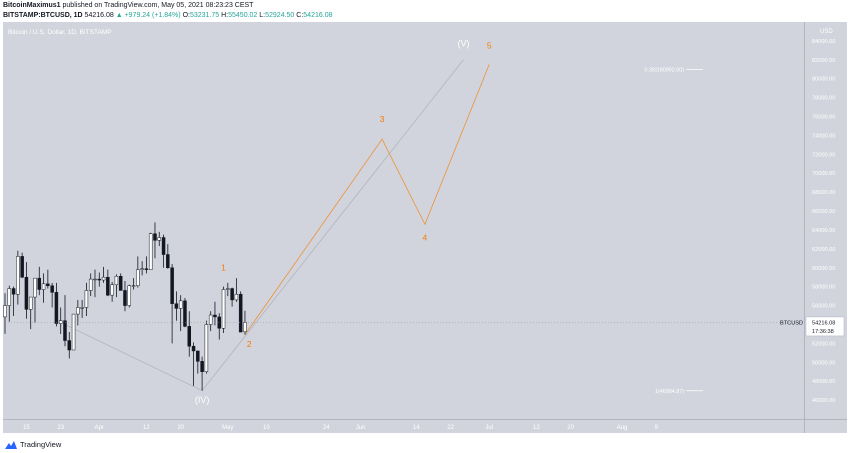 This screenshot has height=453, width=850. What do you see at coordinates (32, 5) in the screenshot?
I see `author-name: BitcoinMaximus1` at bounding box center [32, 5].